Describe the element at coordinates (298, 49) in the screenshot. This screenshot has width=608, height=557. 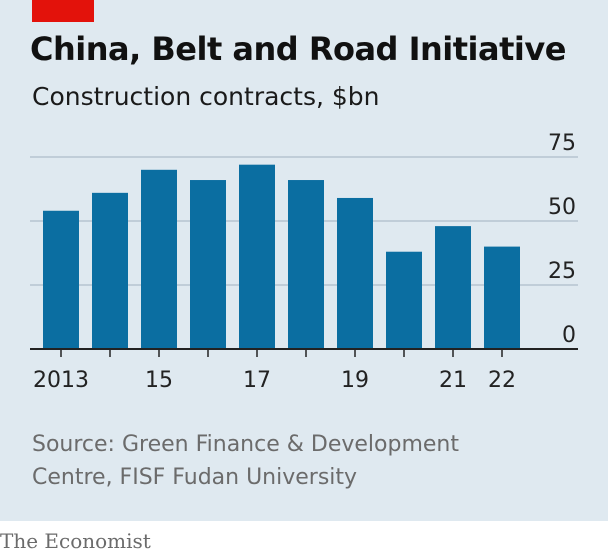
I see `chart-title: China, Belt and Road Initiative` at that location.